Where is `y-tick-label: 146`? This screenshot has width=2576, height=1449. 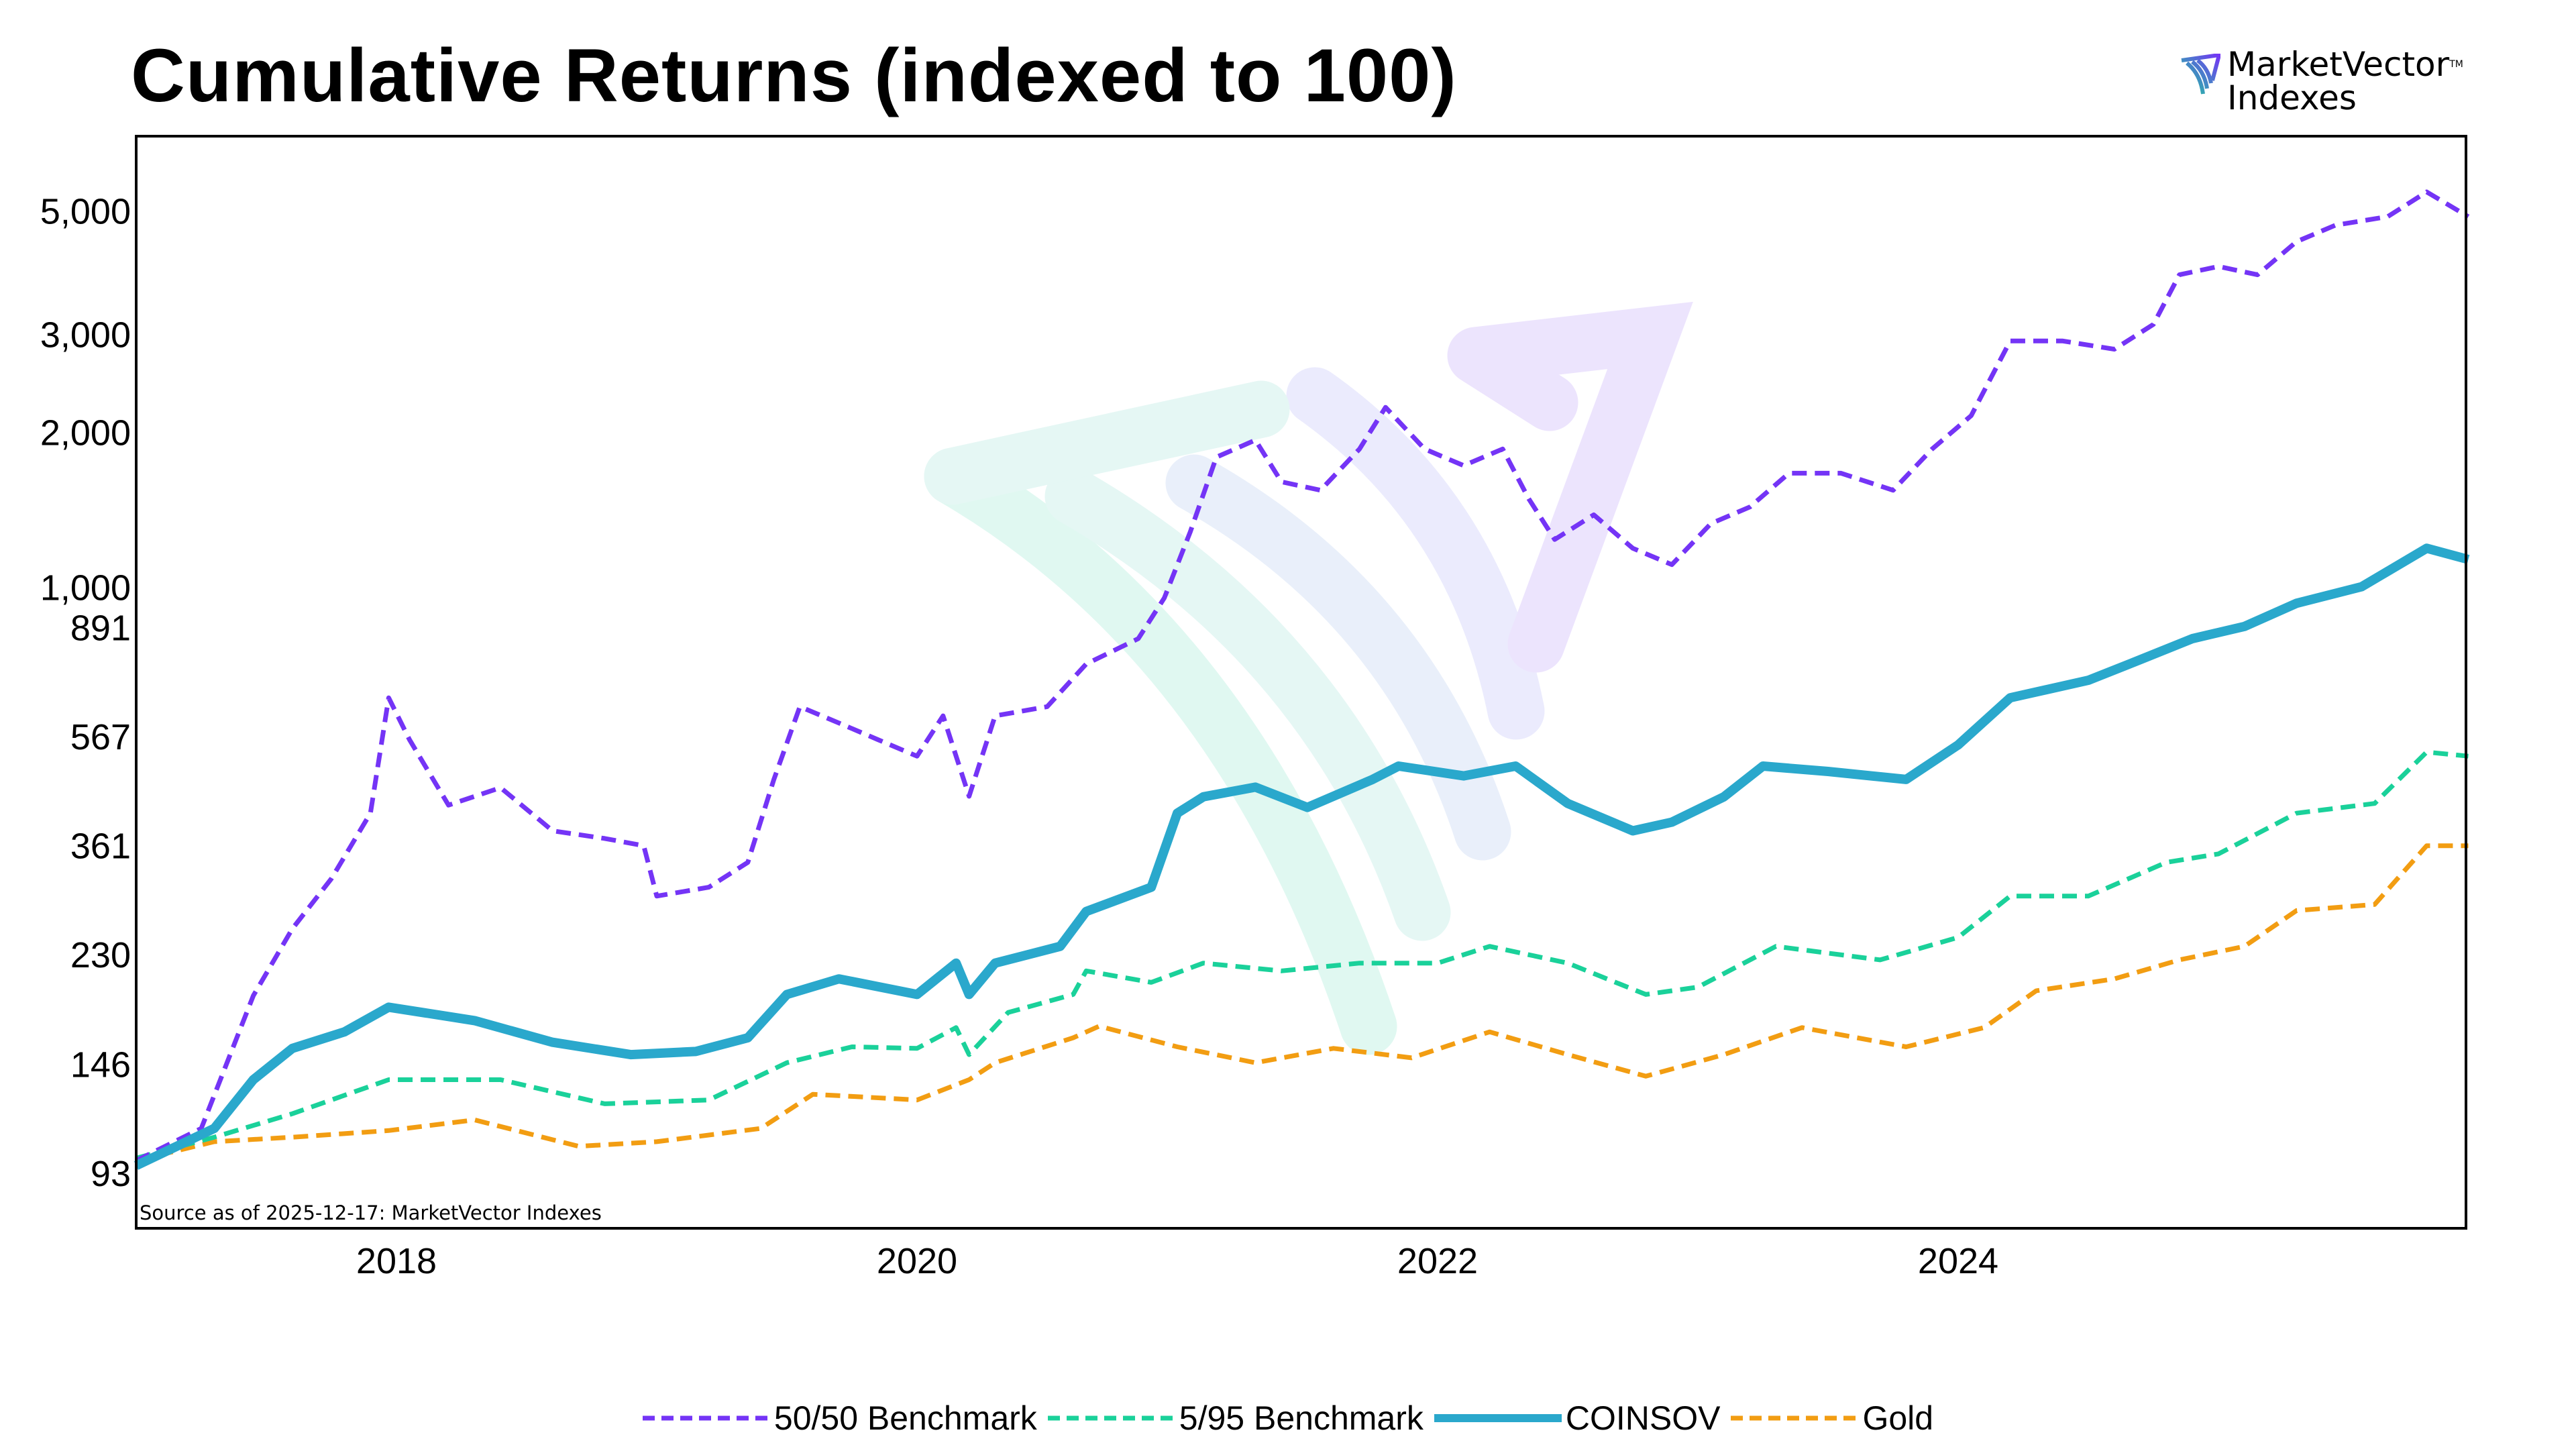 y-tick-label: 146 is located at coordinates (100, 1065).